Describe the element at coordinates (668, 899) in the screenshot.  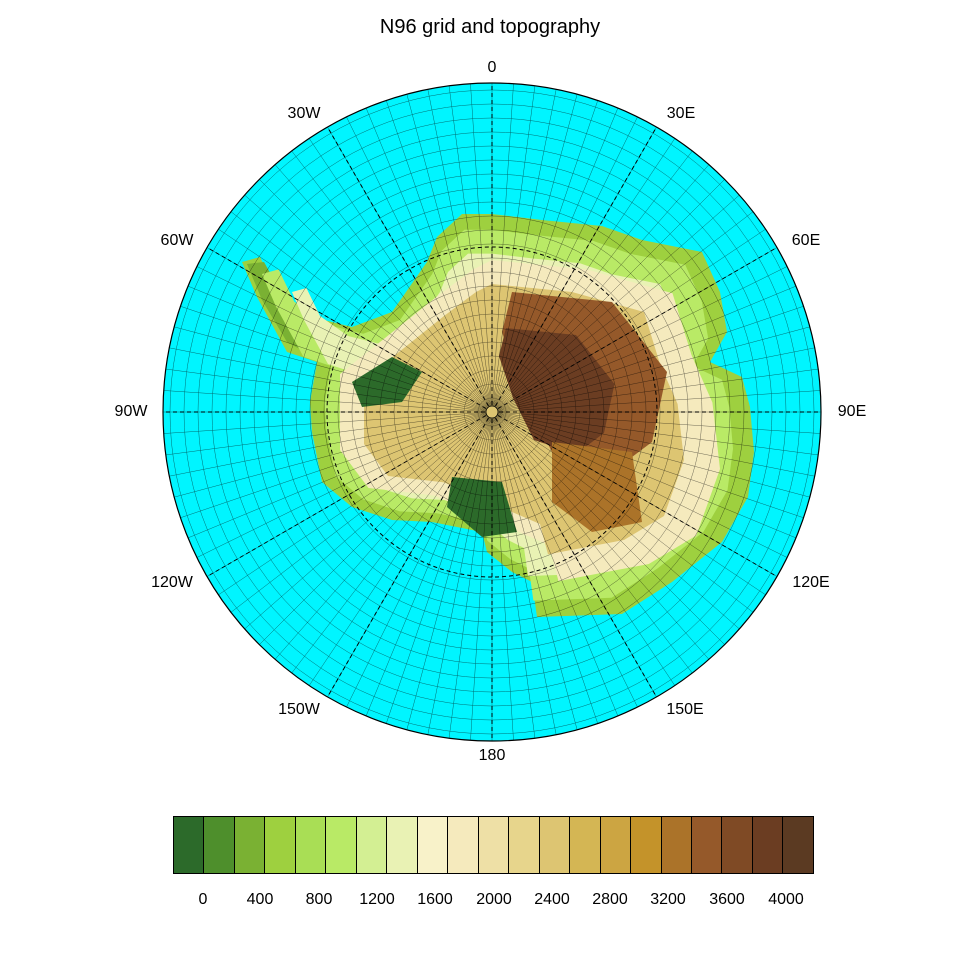
I see `colorbar-label: 3200` at that location.